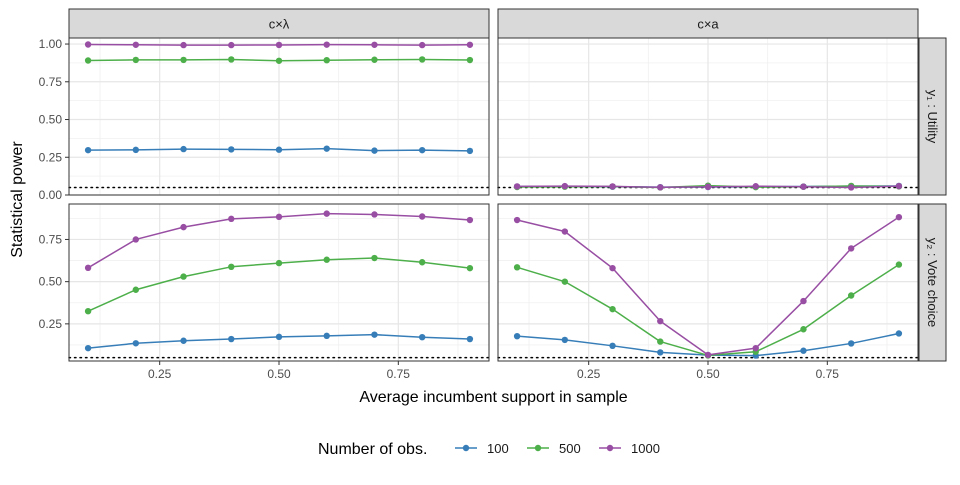 Image resolution: width=960 pixels, height=485 pixels. I want to click on x-tick-label-1-2: 0.75, so click(828, 374).